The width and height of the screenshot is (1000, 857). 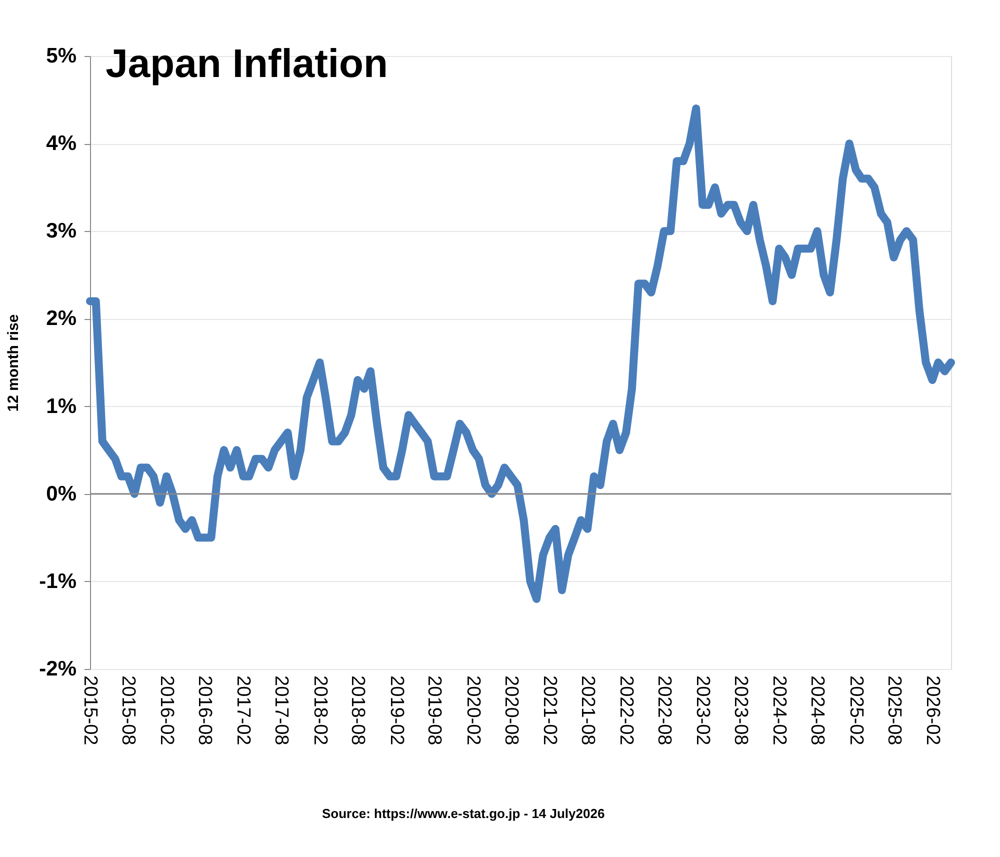 I want to click on chart-title: Japan Inflation, so click(x=247, y=64).